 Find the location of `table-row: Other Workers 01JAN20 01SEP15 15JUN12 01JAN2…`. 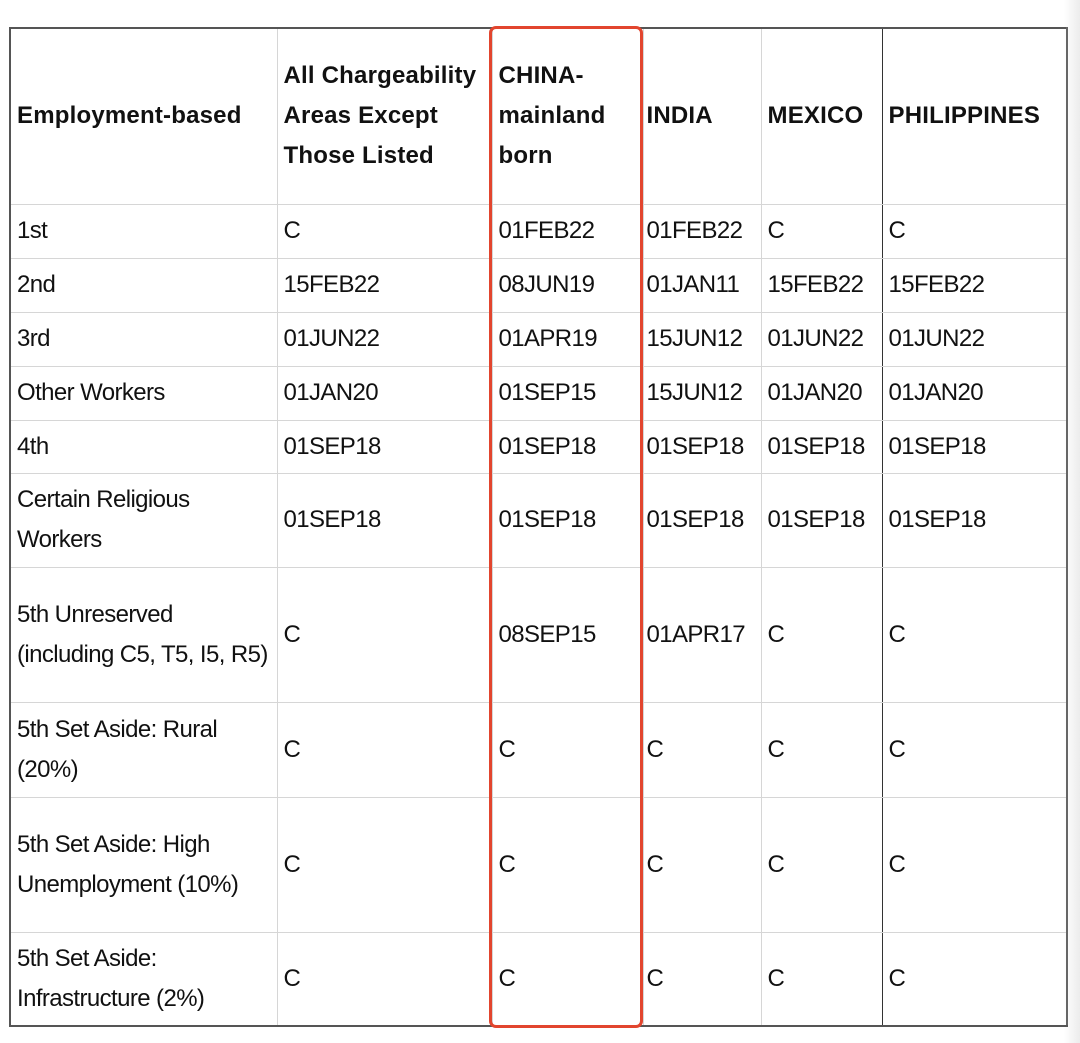

table-row: Other Workers 01JAN20 01SEP15 15JUN12 01JAN2… is located at coordinates (538, 393).